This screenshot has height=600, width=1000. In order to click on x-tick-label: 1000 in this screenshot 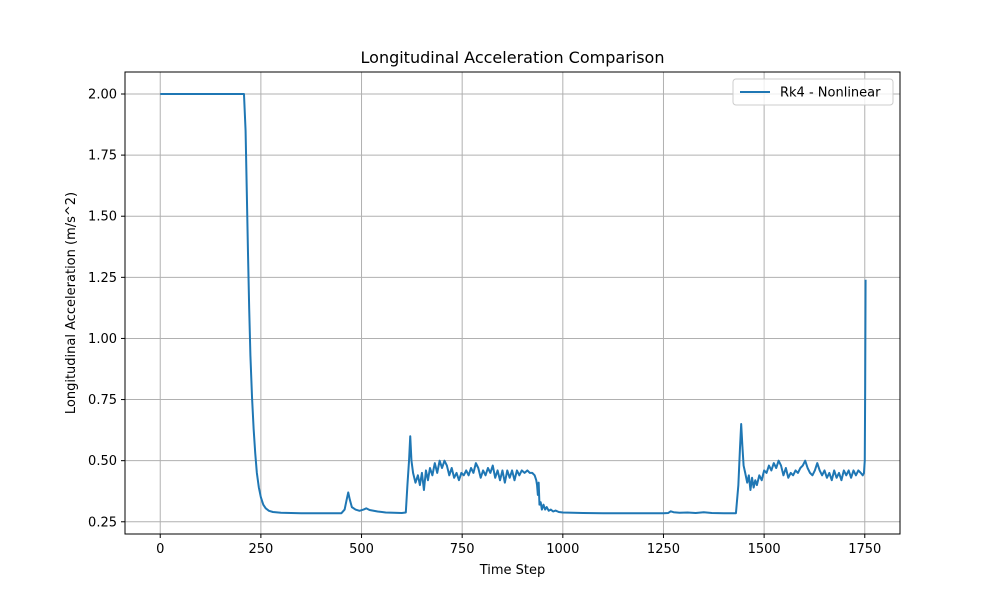, I will do `click(562, 549)`.